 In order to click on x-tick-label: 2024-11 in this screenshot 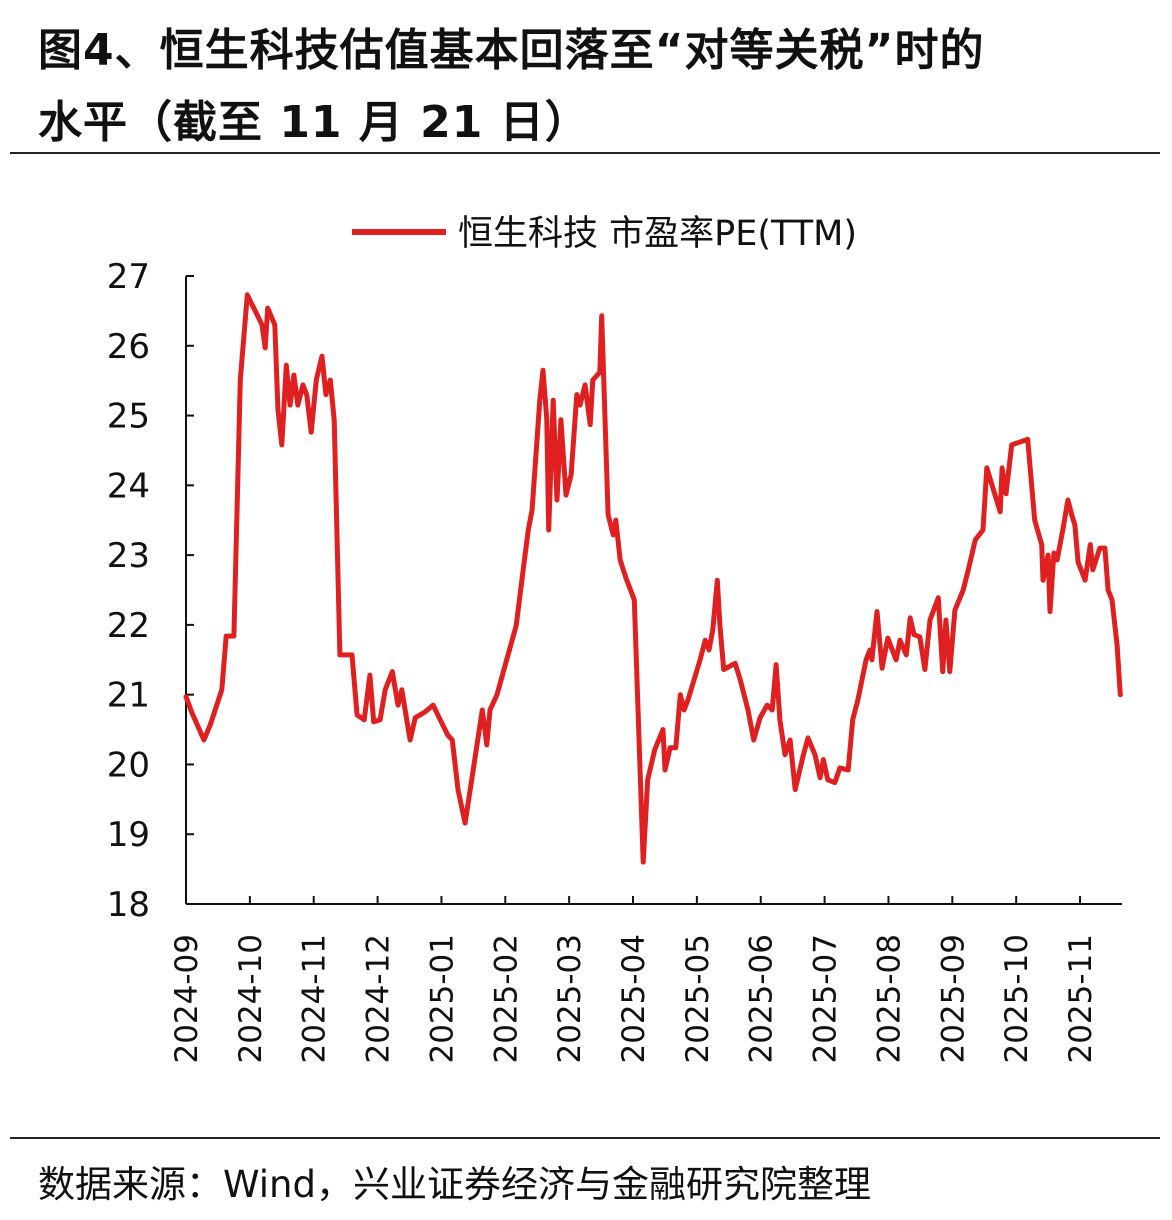, I will do `click(315, 999)`.